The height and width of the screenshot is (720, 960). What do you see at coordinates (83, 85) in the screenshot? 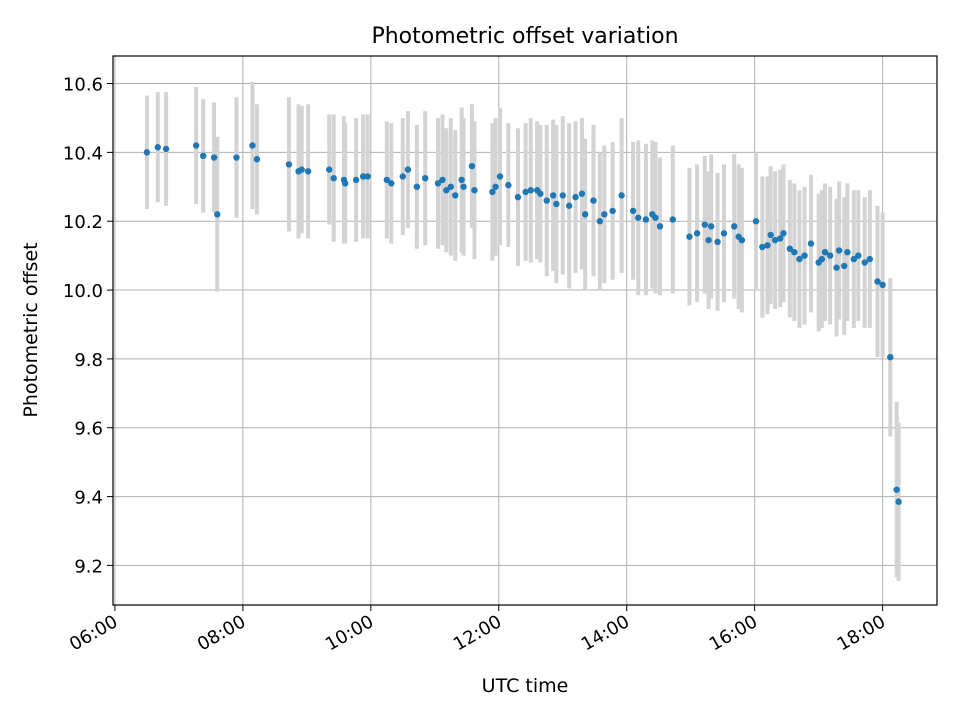
I see `y-tick-label: 10.6` at bounding box center [83, 85].